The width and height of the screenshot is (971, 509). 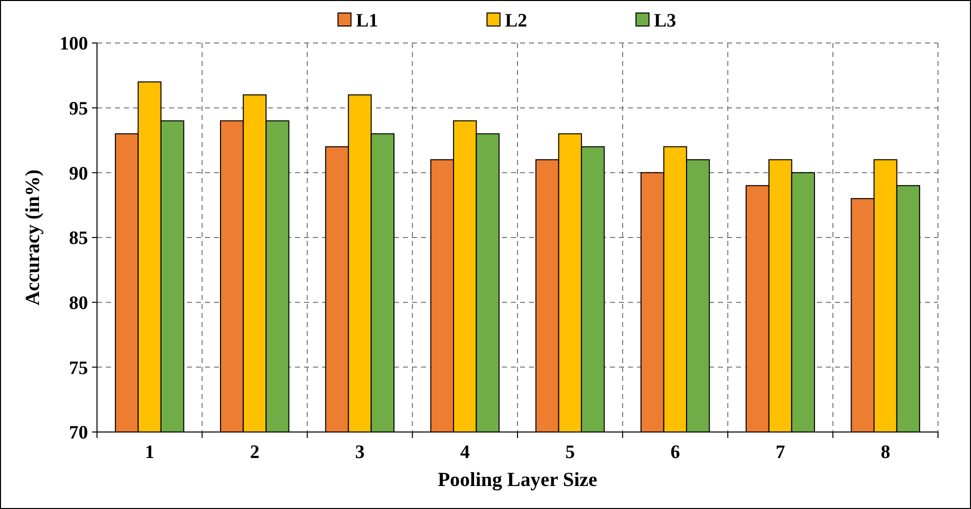 I want to click on legend-label: L1, so click(x=367, y=21).